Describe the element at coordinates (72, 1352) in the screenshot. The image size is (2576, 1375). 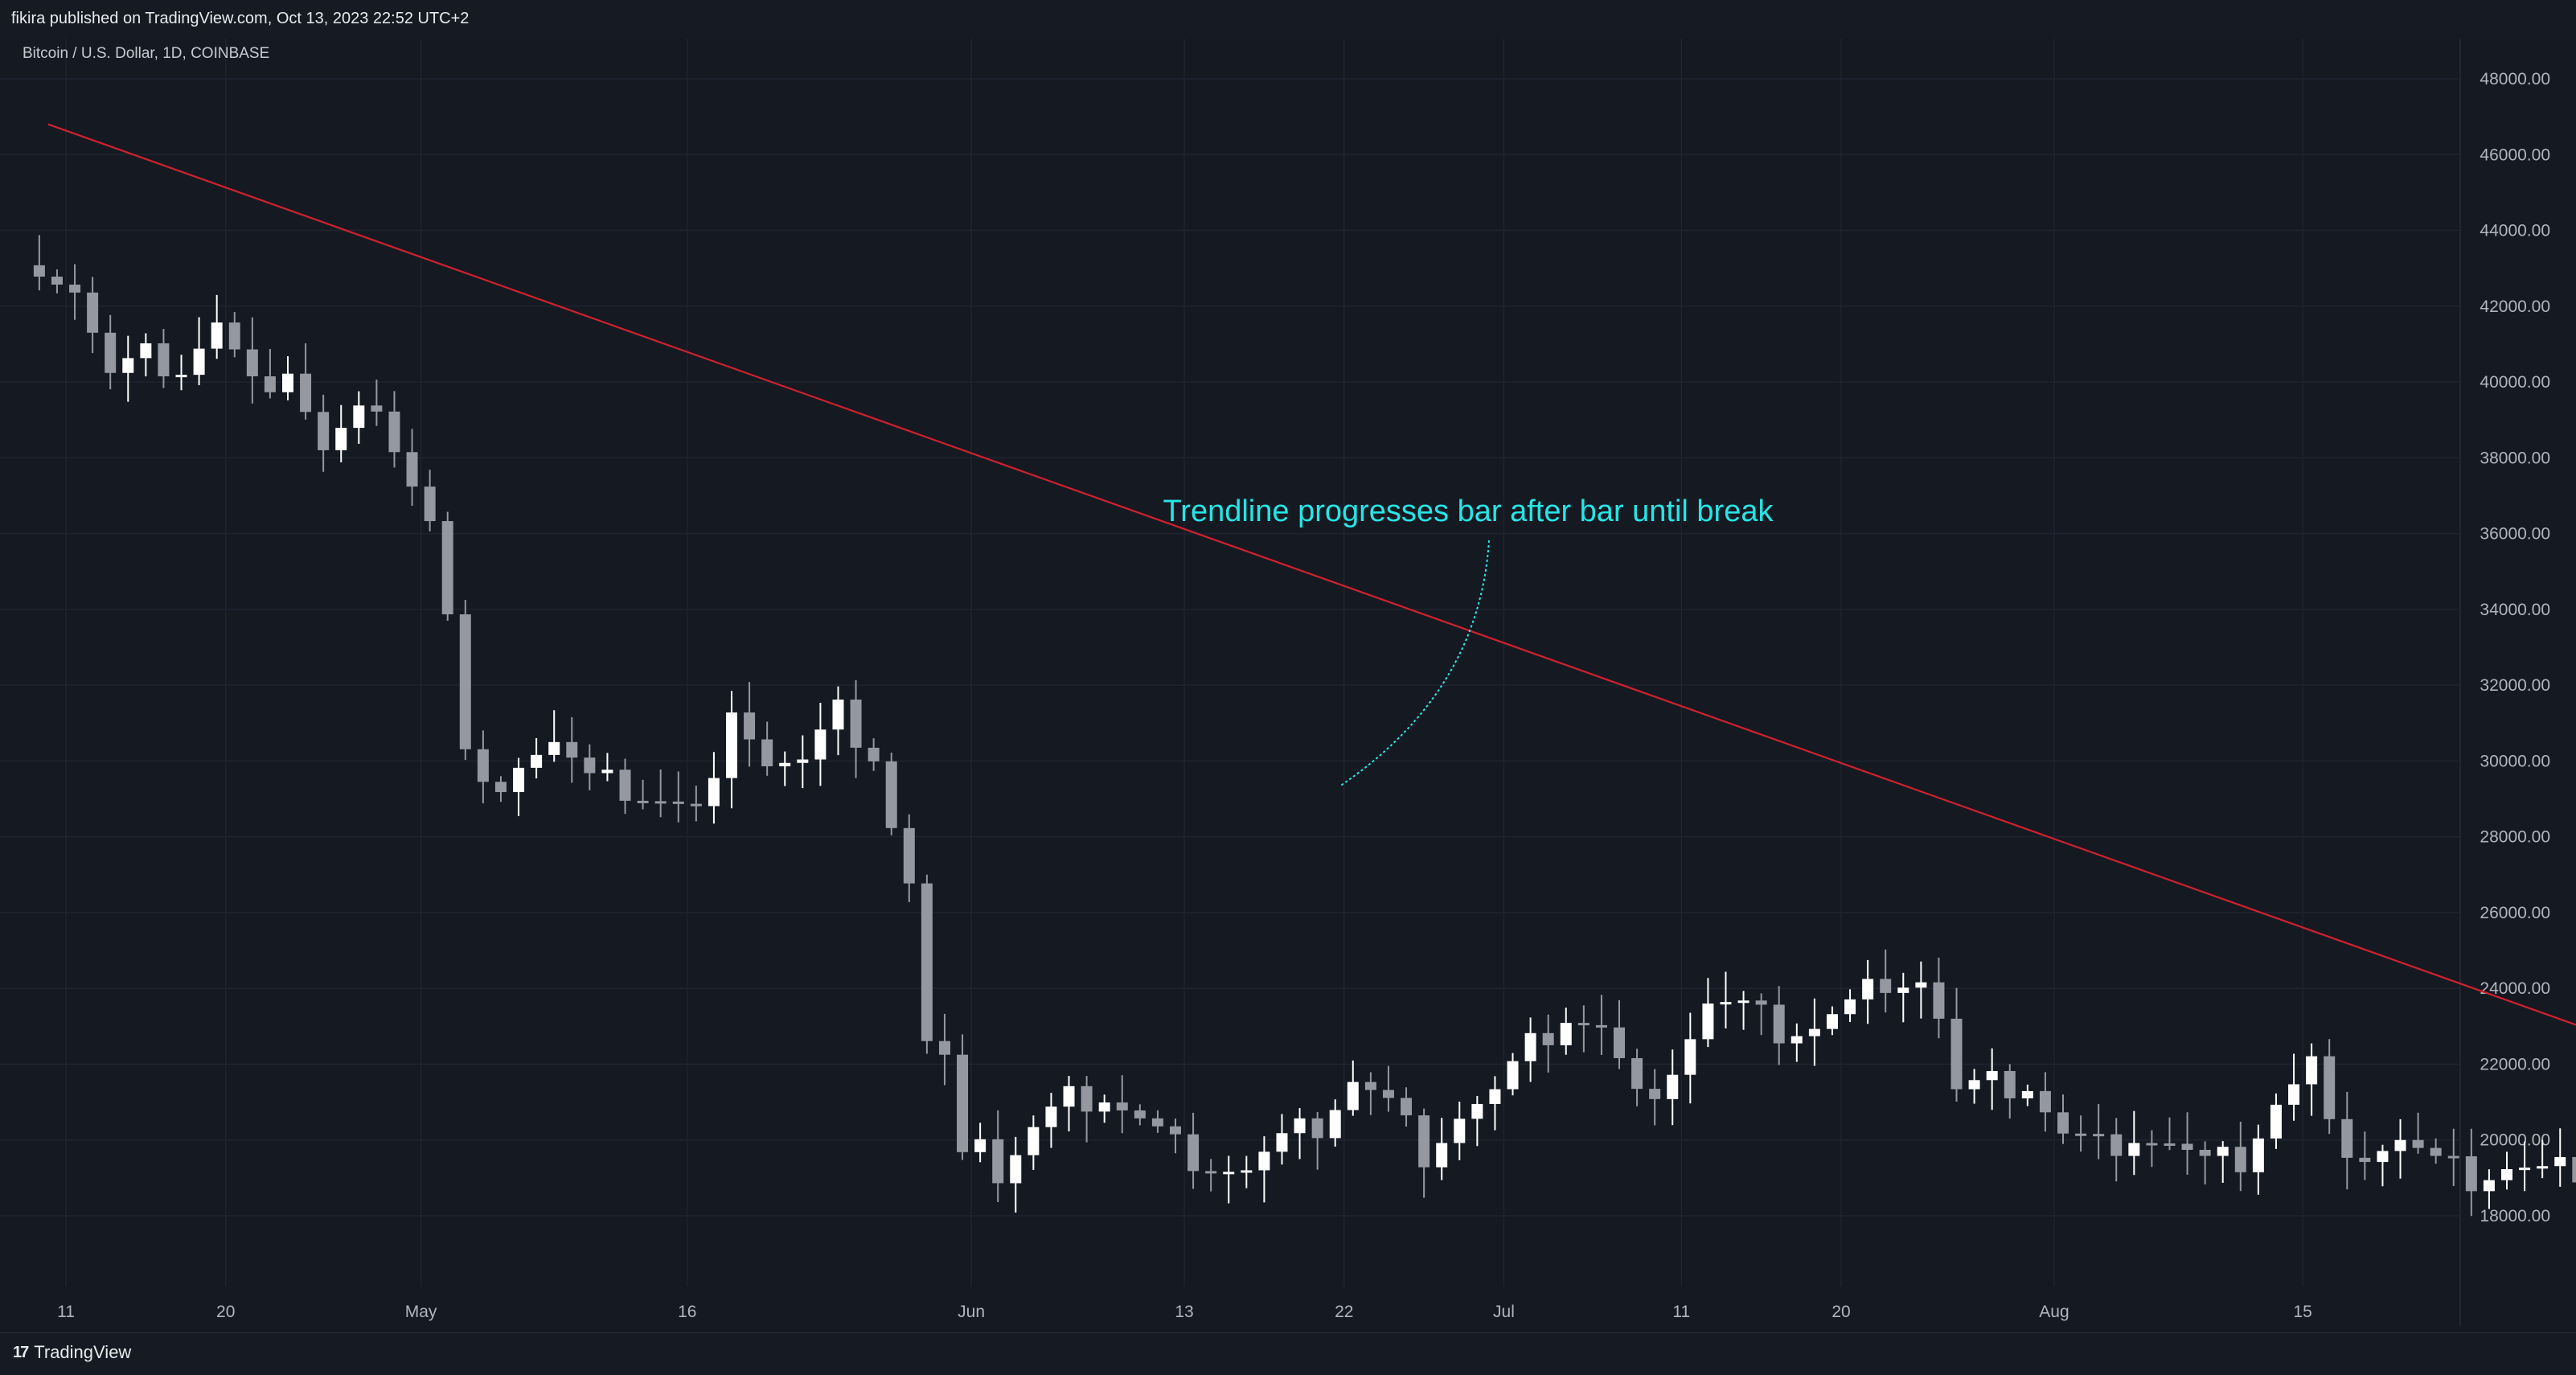
I see `tradingview-logo: 17 TradingView` at that location.